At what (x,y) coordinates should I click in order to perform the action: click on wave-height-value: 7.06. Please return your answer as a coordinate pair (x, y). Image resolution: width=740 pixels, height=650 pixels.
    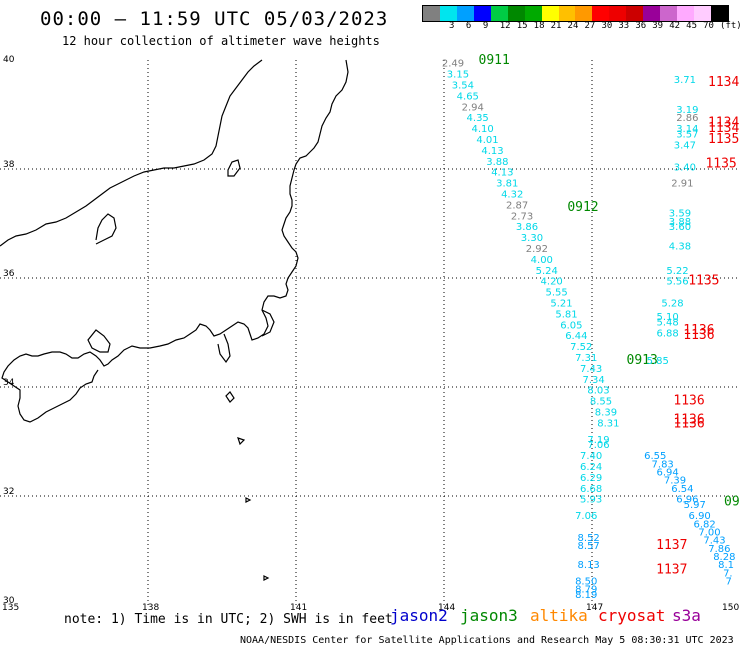
    Looking at the image, I should click on (598, 445).